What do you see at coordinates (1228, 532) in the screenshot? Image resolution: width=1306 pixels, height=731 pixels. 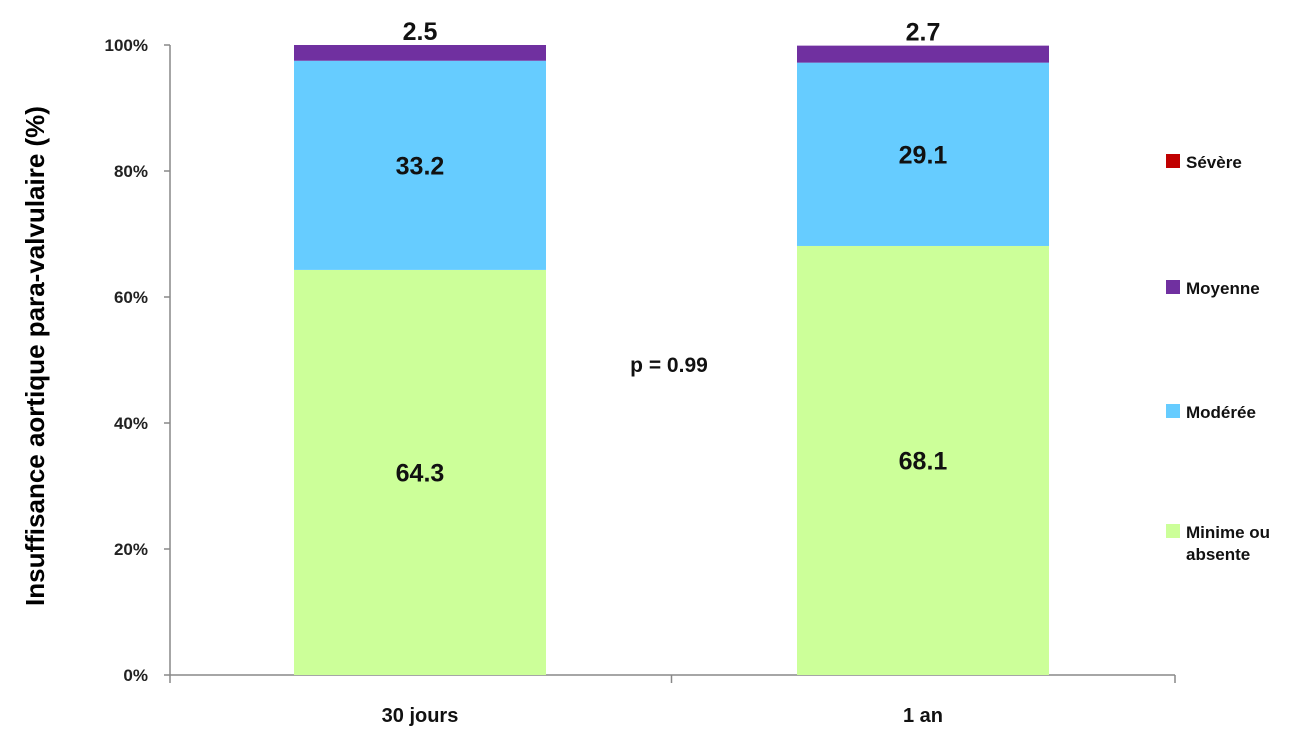 I see `legend-label: Minime ou` at bounding box center [1228, 532].